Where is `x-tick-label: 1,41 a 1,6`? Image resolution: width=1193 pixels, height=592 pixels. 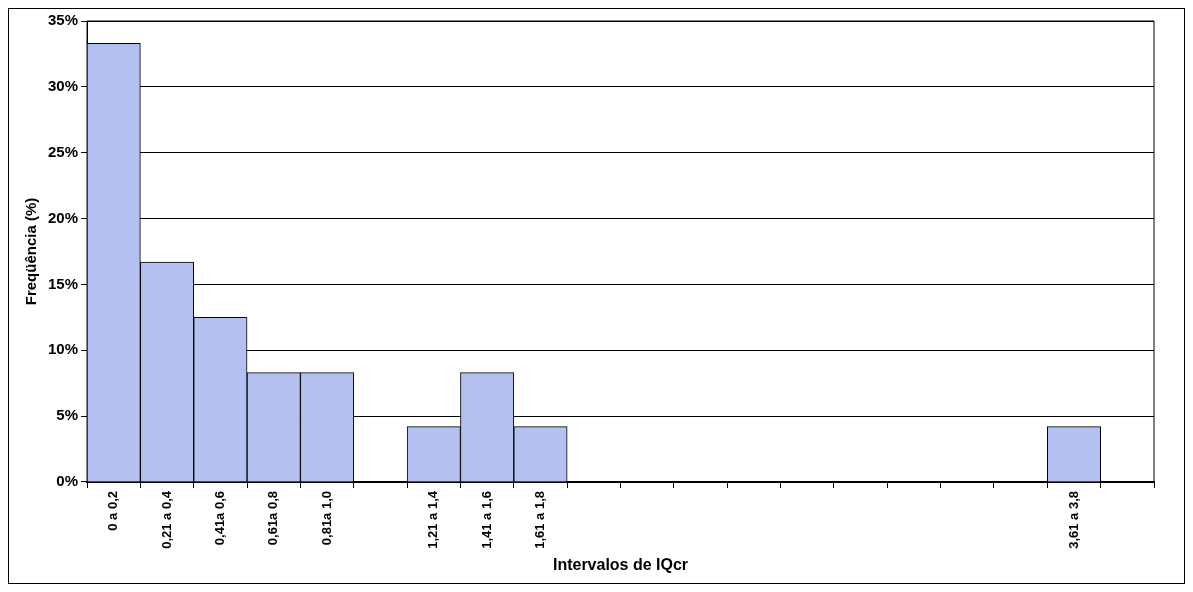 x-tick-label: 1,41 a 1,6 is located at coordinates (486, 519).